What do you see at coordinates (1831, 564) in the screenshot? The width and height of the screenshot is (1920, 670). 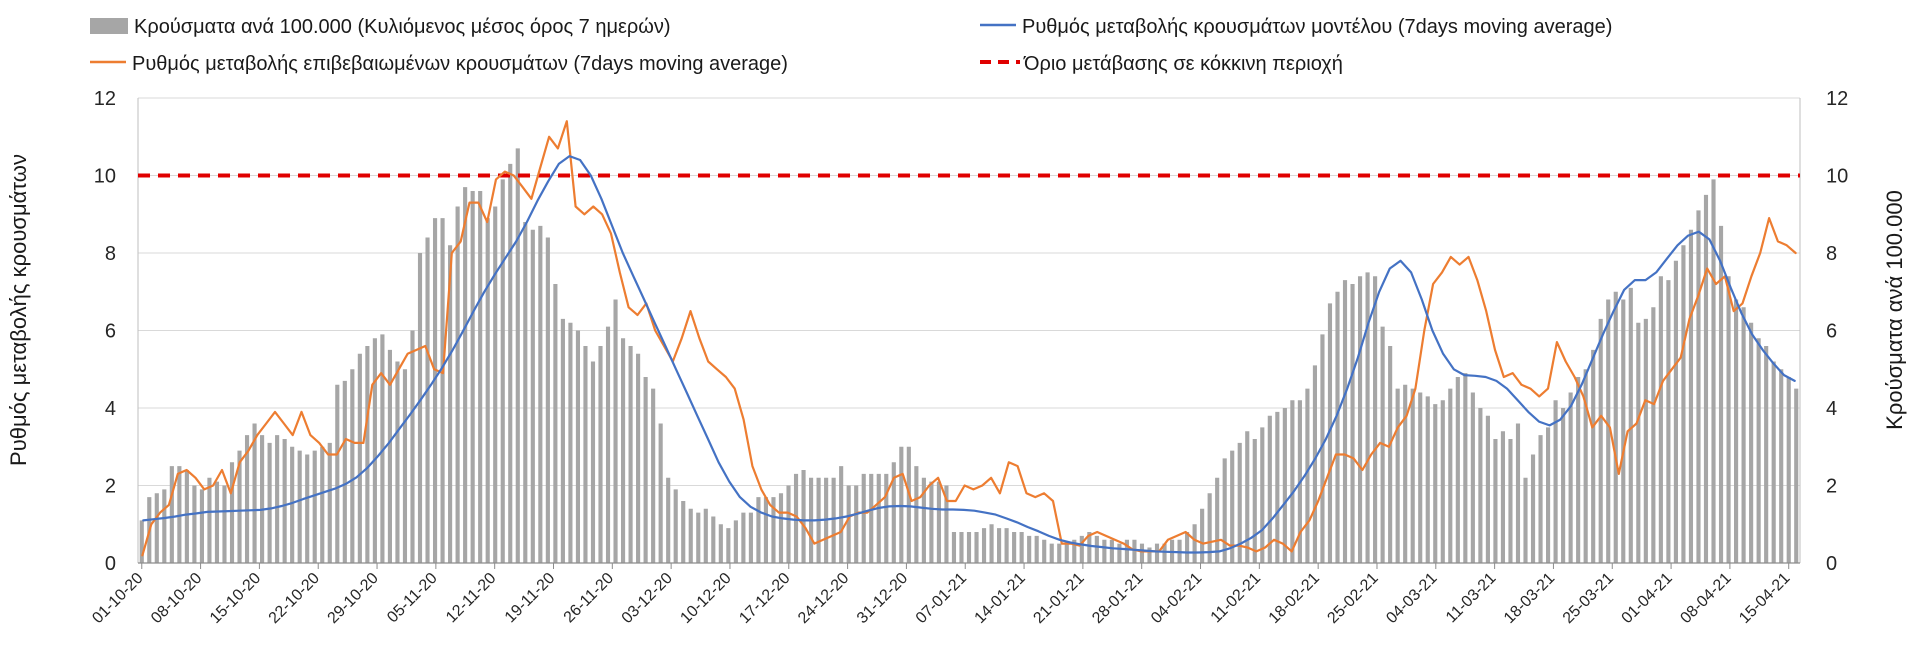 I see `y-right-tick-0: 0` at bounding box center [1831, 564].